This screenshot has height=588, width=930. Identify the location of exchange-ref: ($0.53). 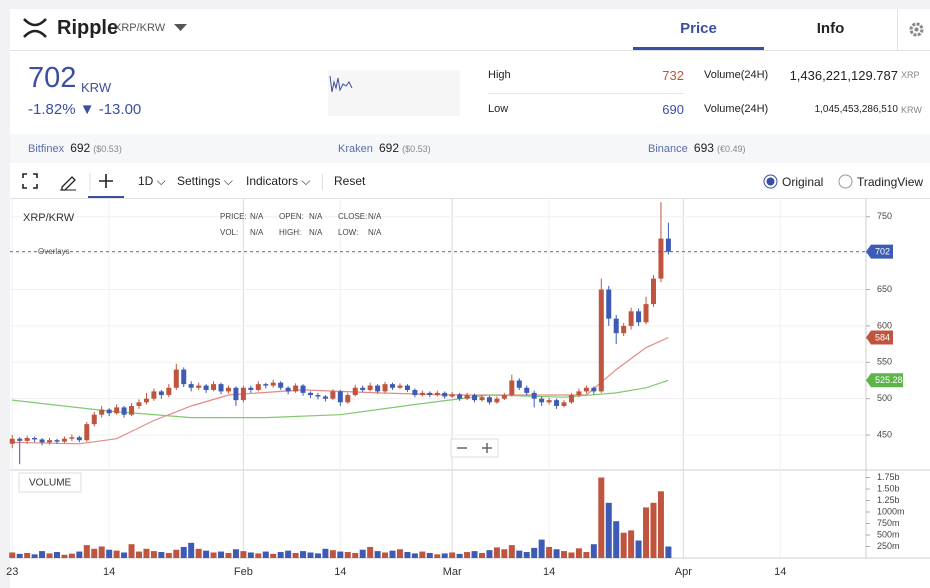
(107, 149).